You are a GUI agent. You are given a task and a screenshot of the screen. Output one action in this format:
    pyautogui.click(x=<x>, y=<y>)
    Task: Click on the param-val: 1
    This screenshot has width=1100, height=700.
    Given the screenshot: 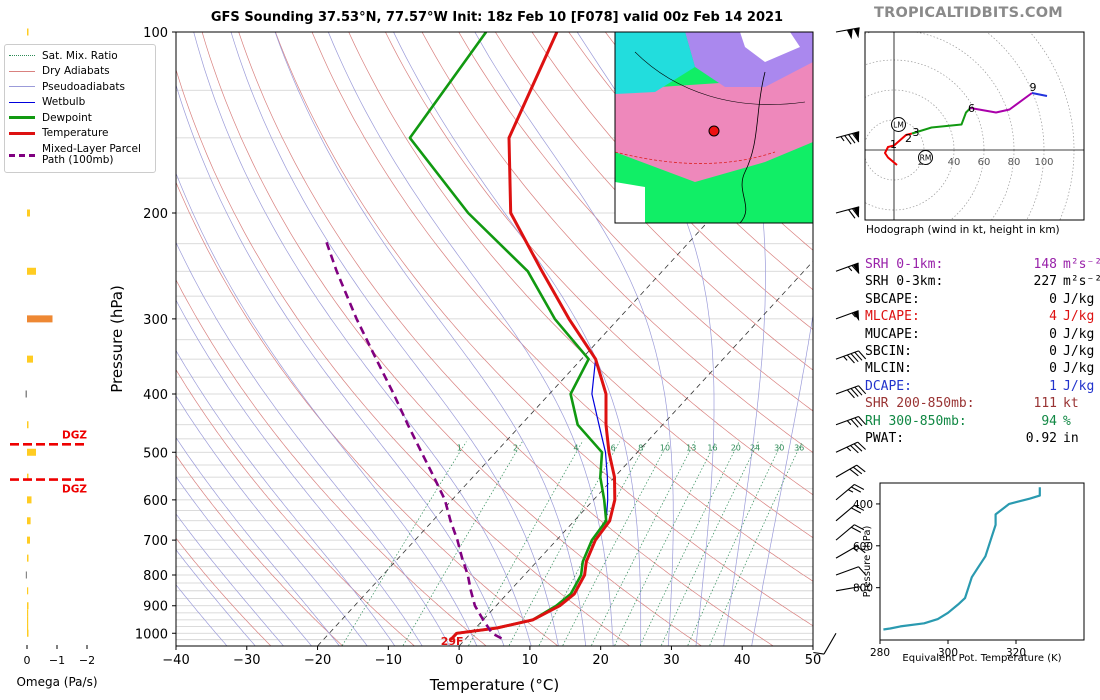 What is the action you would take?
    pyautogui.click(x=1053, y=386)
    